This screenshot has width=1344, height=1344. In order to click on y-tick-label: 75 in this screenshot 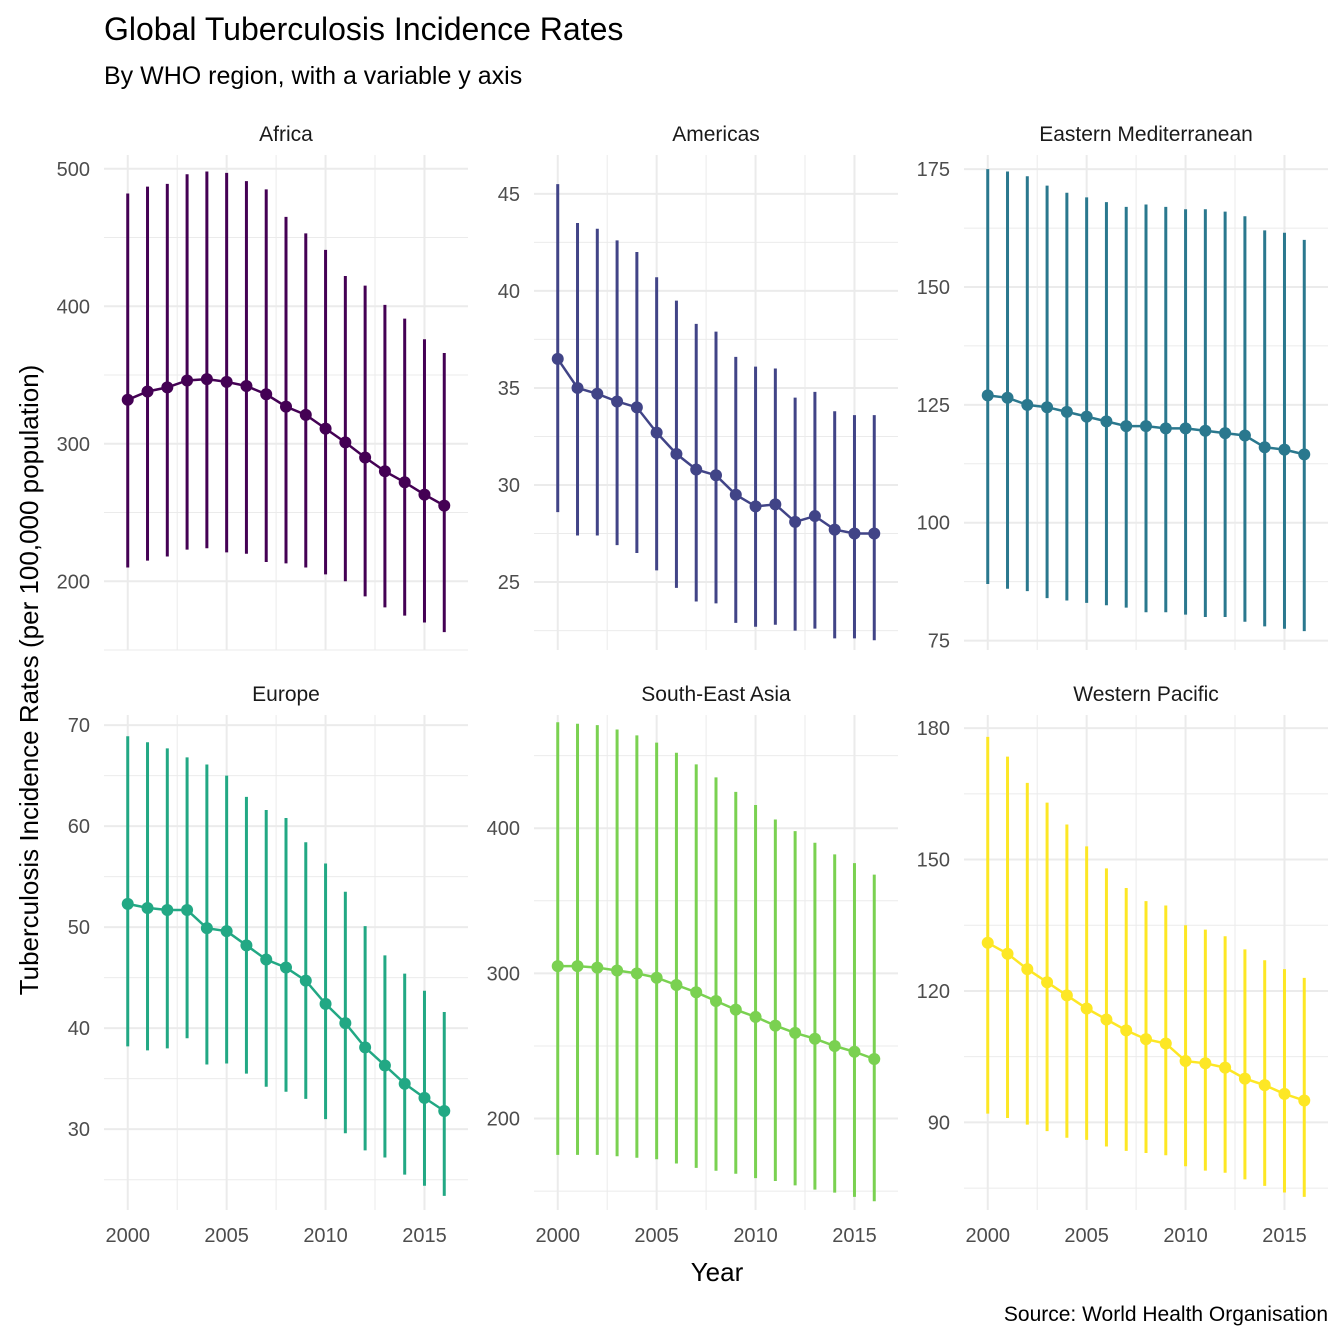, I will do `click(939, 642)`.